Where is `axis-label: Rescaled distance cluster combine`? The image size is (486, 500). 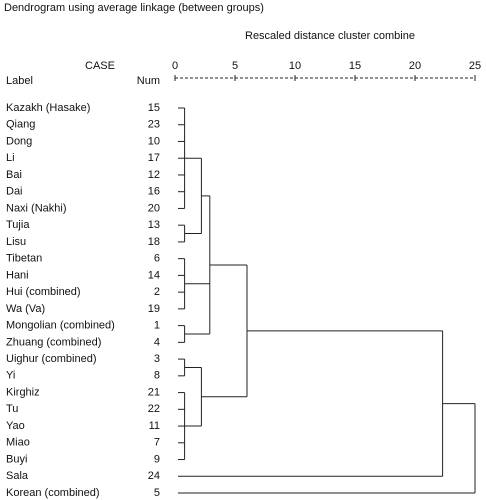 axis-label: Rescaled distance cluster combine is located at coordinates (330, 36).